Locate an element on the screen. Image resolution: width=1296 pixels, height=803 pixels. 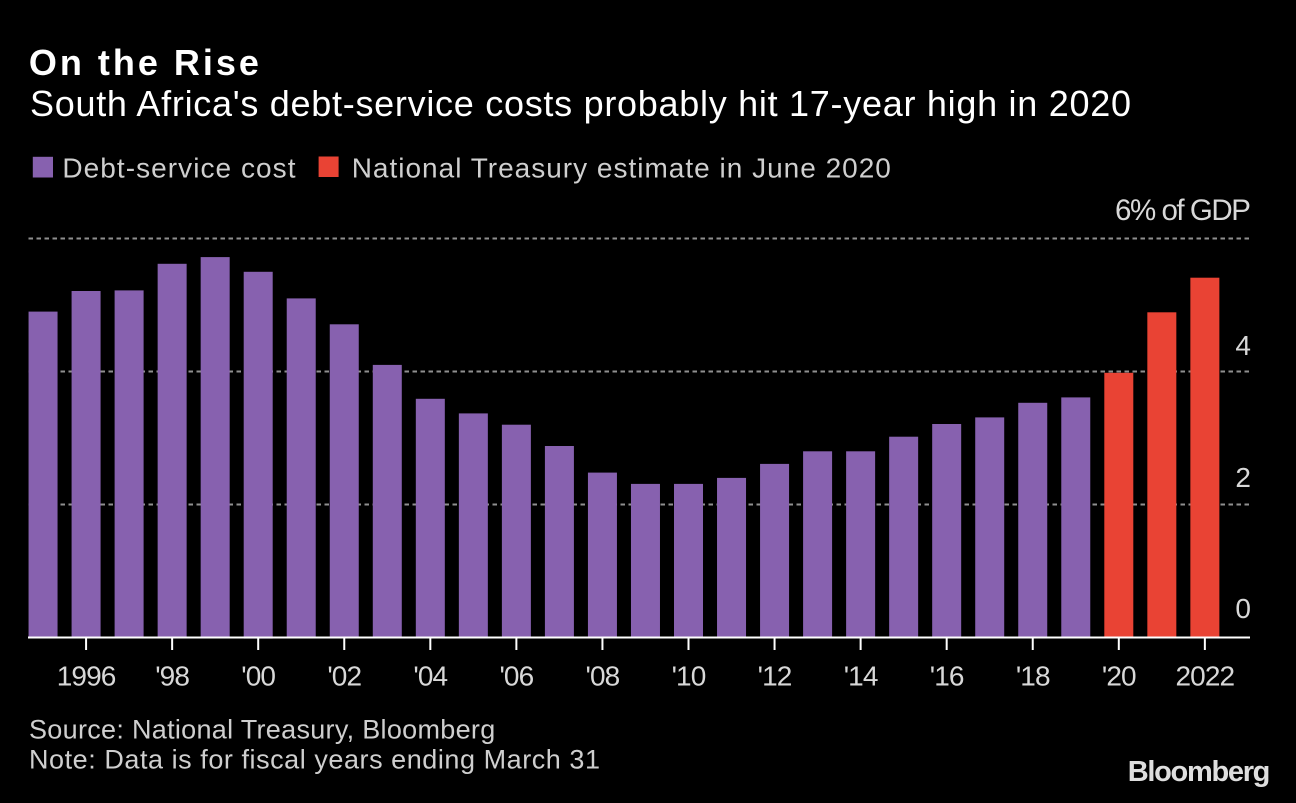
svg-text: '04 is located at coordinates (430, 676).